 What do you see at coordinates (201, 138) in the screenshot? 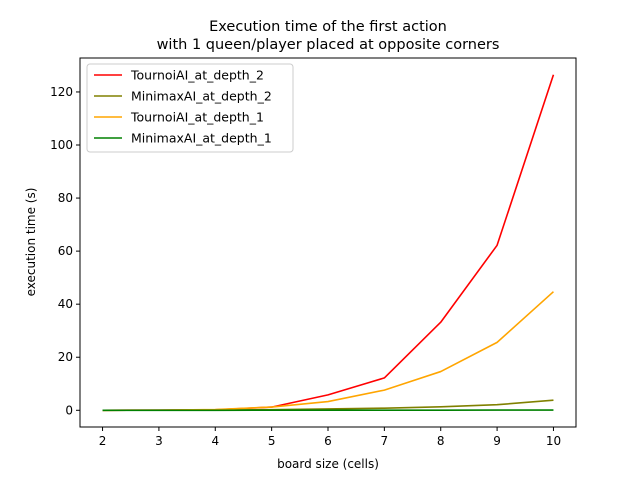
I see `legend-label: MinimaxAI_at_depth_1` at bounding box center [201, 138].